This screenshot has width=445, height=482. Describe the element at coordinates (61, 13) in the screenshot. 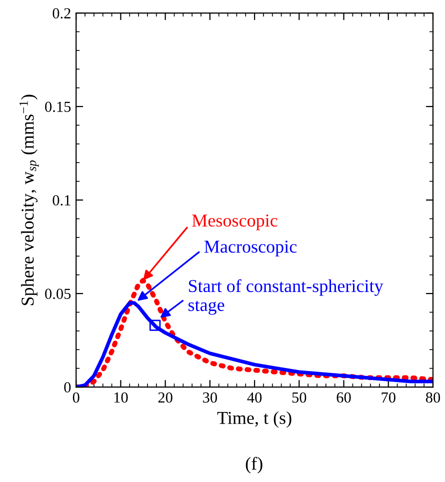

I see `y-tick-label: 0.2` at that location.